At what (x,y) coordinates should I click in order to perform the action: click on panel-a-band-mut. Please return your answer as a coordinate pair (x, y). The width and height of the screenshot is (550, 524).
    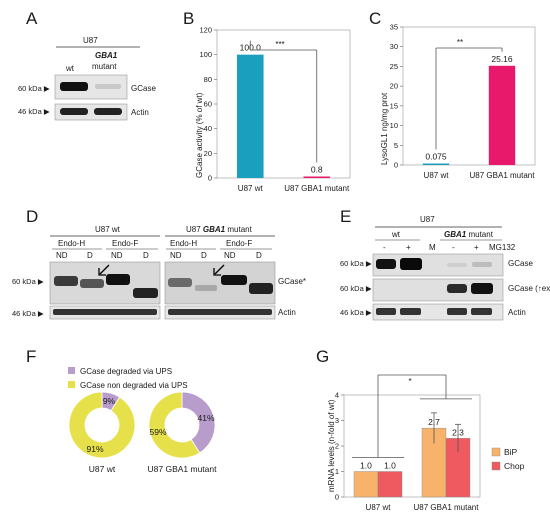
    Looking at the image, I should click on (108, 86).